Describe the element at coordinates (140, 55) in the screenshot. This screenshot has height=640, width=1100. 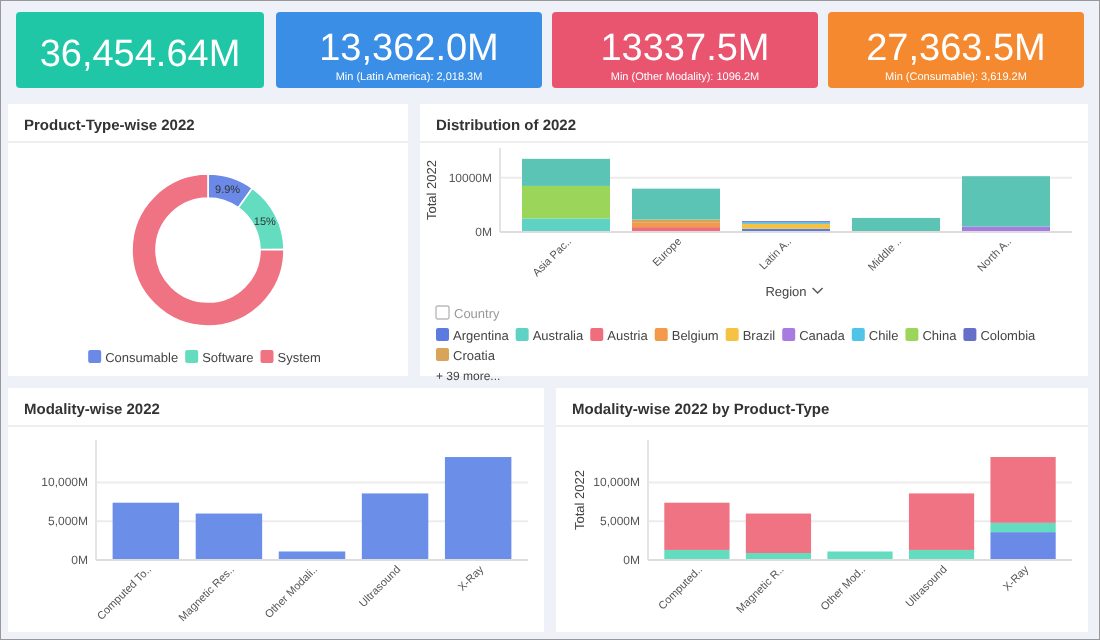
I see `text: 36,454.64M` at that location.